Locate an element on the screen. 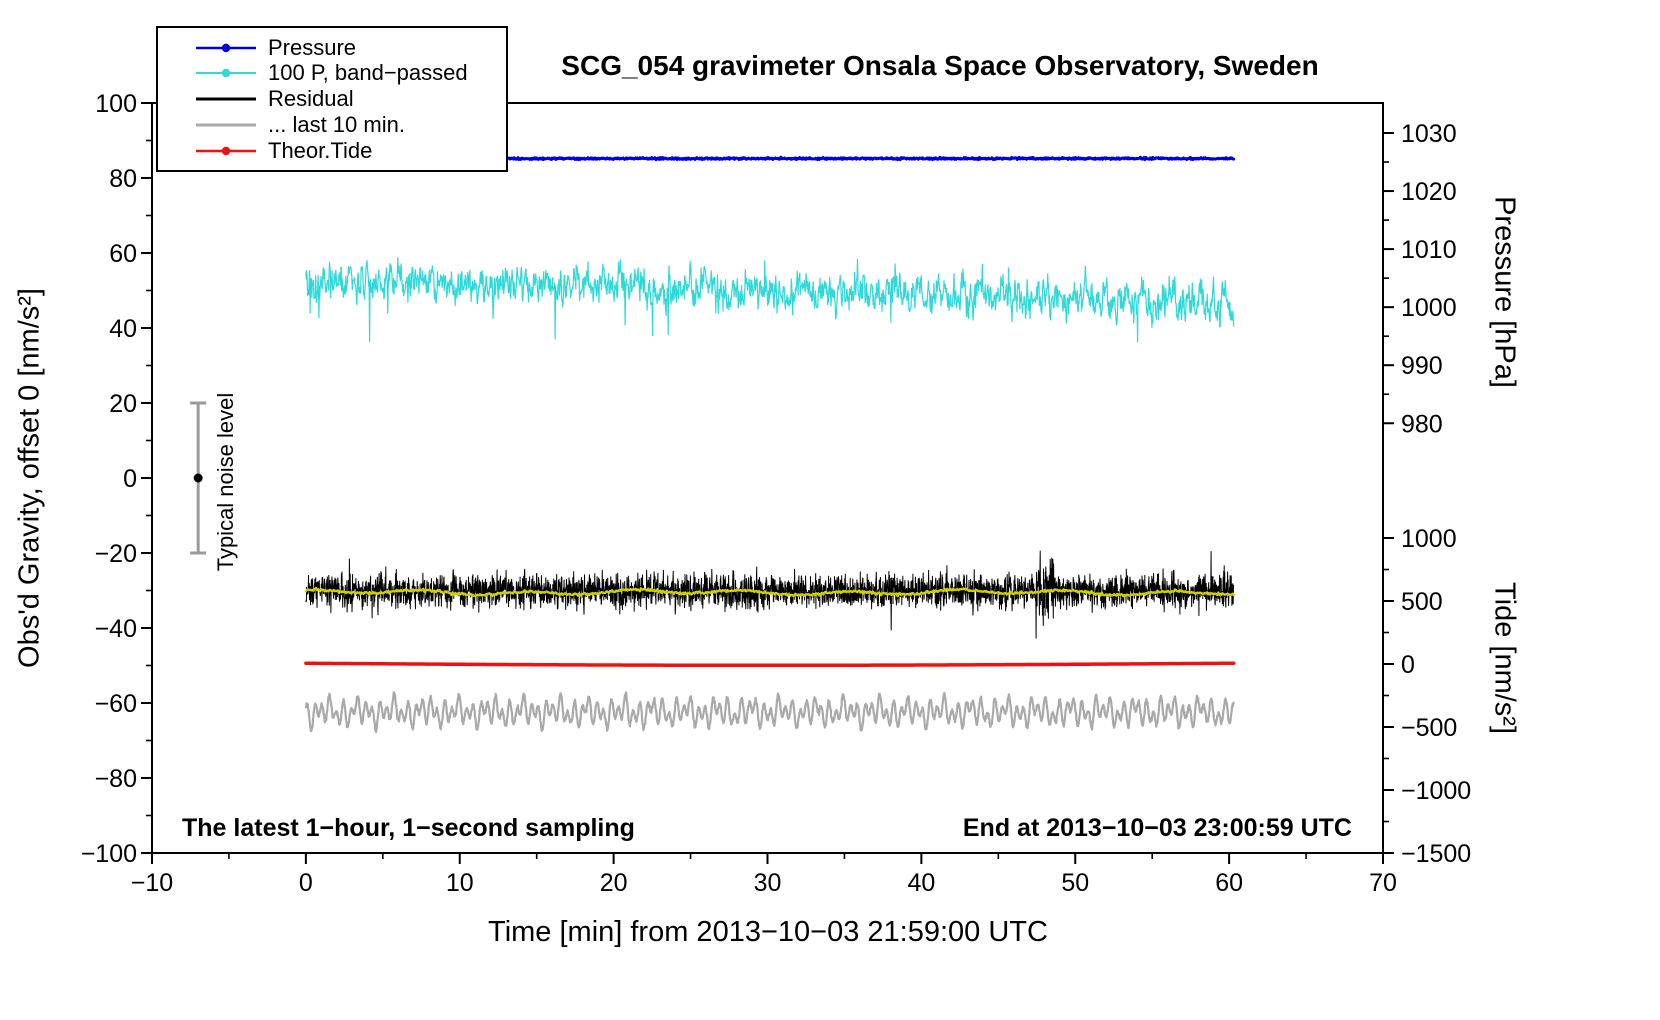  y-tick-label: 80 is located at coordinates (123, 179).